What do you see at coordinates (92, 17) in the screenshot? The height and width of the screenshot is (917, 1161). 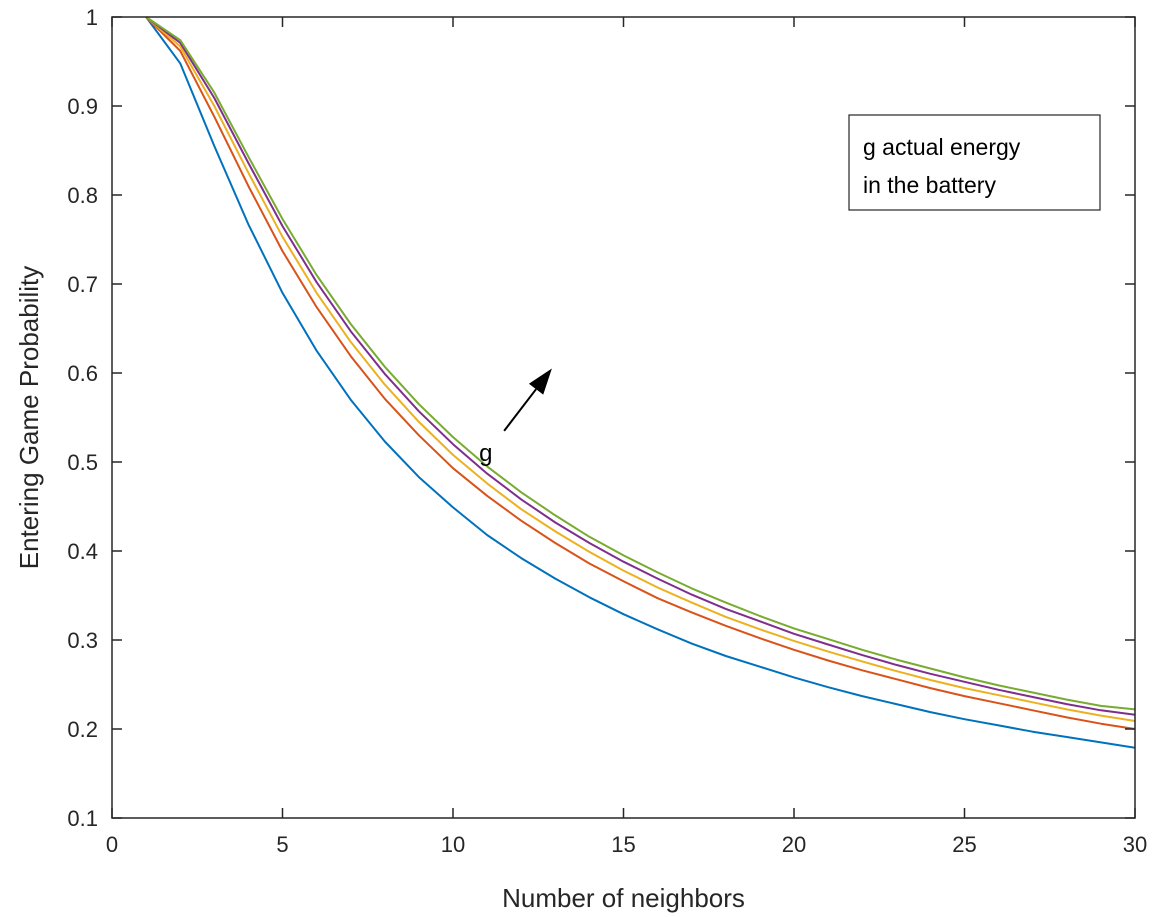 I see `y-tick-label: 1` at bounding box center [92, 17].